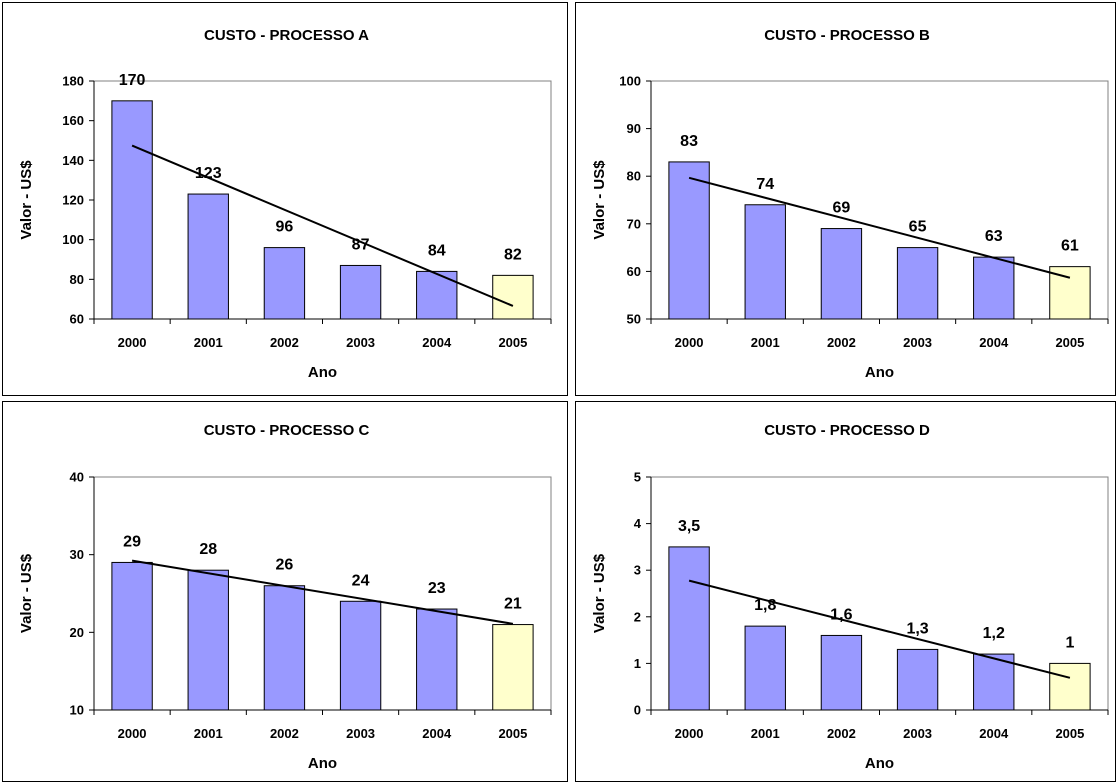 Image resolution: width=1118 pixels, height=782 pixels. What do you see at coordinates (841, 614) in the screenshot?
I see `data-label: 1,6` at bounding box center [841, 614].